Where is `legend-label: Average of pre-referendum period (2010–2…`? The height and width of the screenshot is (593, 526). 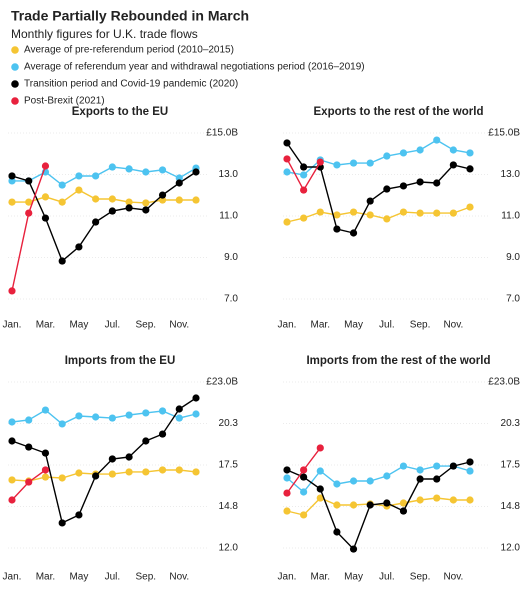 legend-label: Average of pre-referendum period (2010–2… is located at coordinates (129, 50).